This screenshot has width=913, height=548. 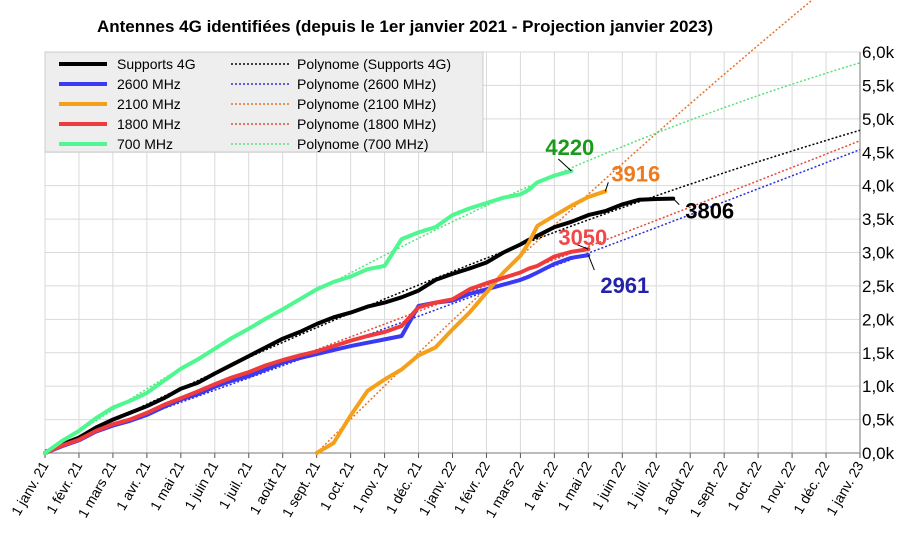 I want to click on legend-trend-label: Polynome (2100 MHz), so click(x=366, y=104).